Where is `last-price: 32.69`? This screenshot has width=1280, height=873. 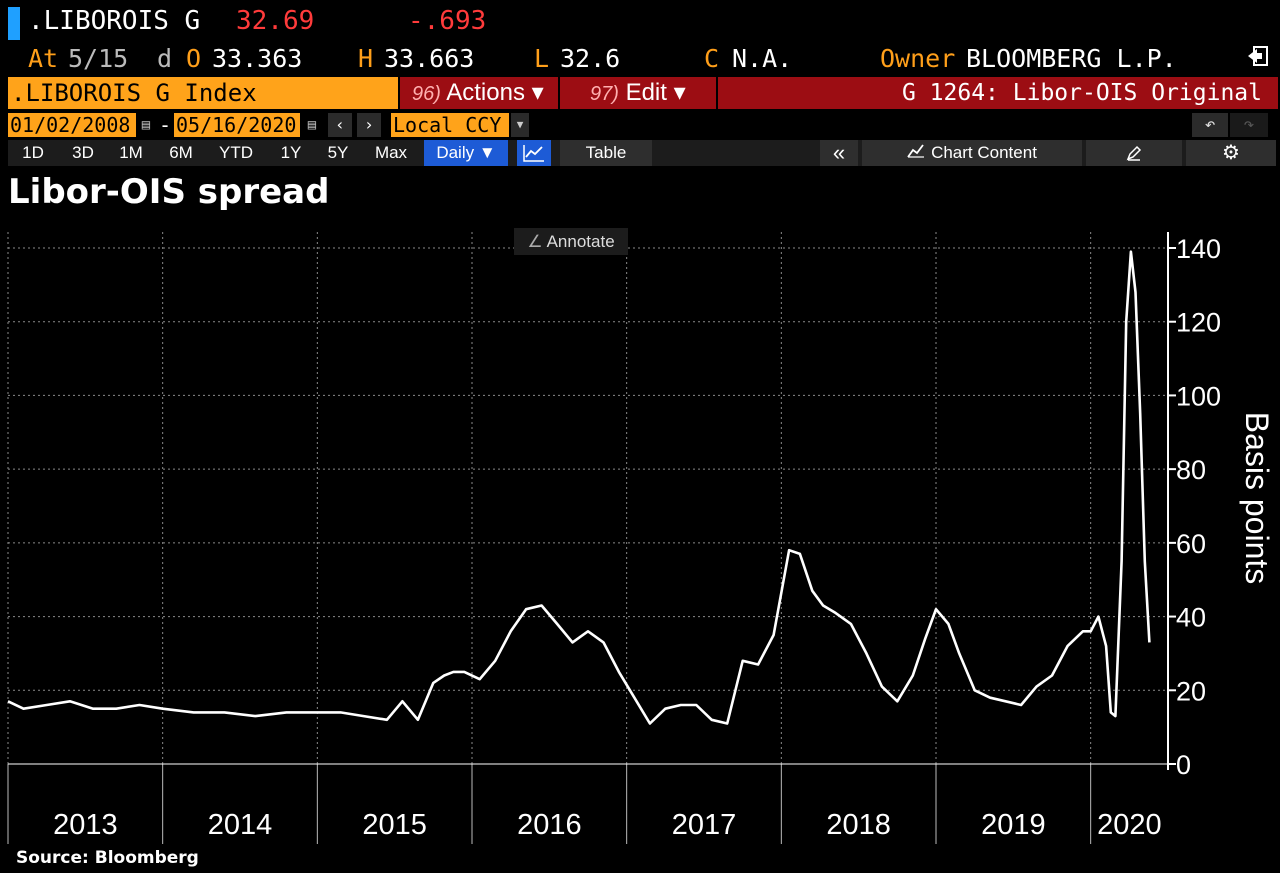
last-price: 32.69 is located at coordinates (275, 21).